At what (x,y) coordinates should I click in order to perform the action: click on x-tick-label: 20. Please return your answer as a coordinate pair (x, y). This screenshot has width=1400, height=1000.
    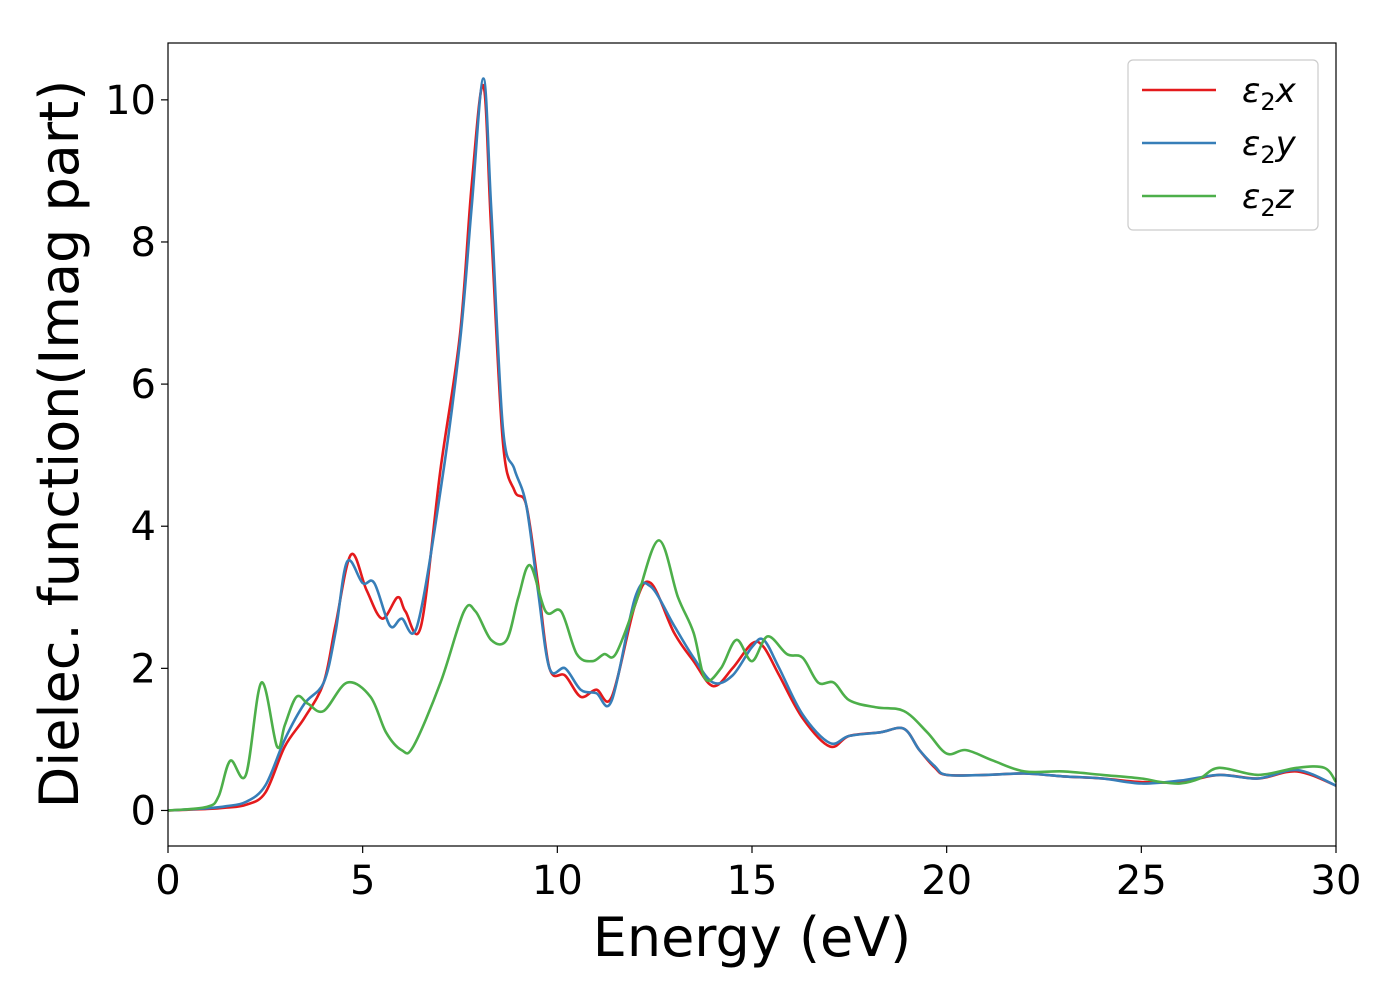
    Looking at the image, I should click on (946, 881).